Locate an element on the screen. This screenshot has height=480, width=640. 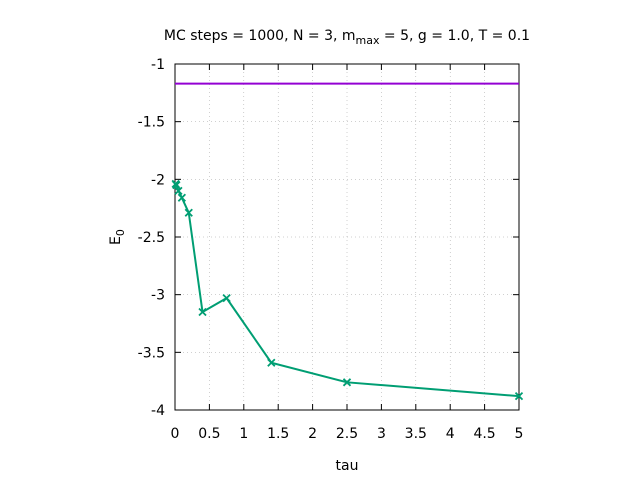
title-suffix: = 5, g = 1.0, T = 0.1 is located at coordinates (454, 36).